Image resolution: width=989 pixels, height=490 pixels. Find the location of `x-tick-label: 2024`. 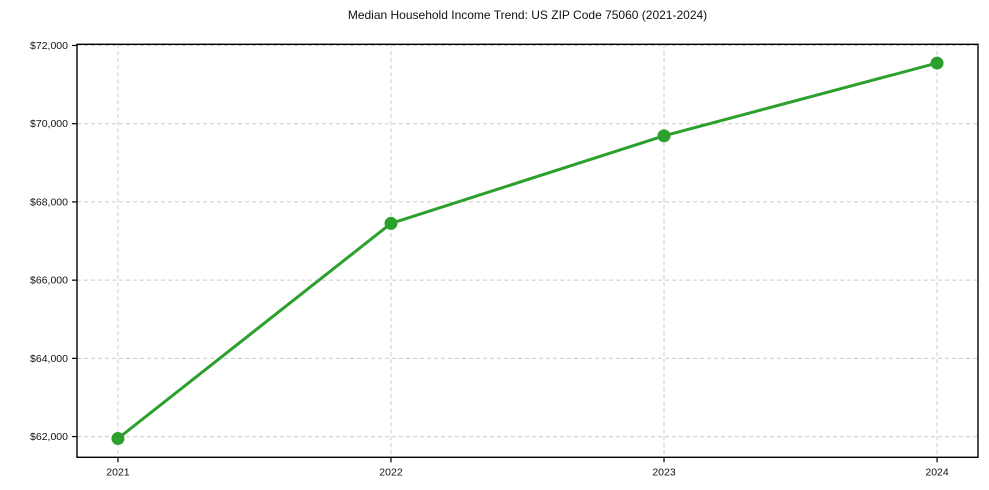

x-tick-label: 2024 is located at coordinates (937, 472).